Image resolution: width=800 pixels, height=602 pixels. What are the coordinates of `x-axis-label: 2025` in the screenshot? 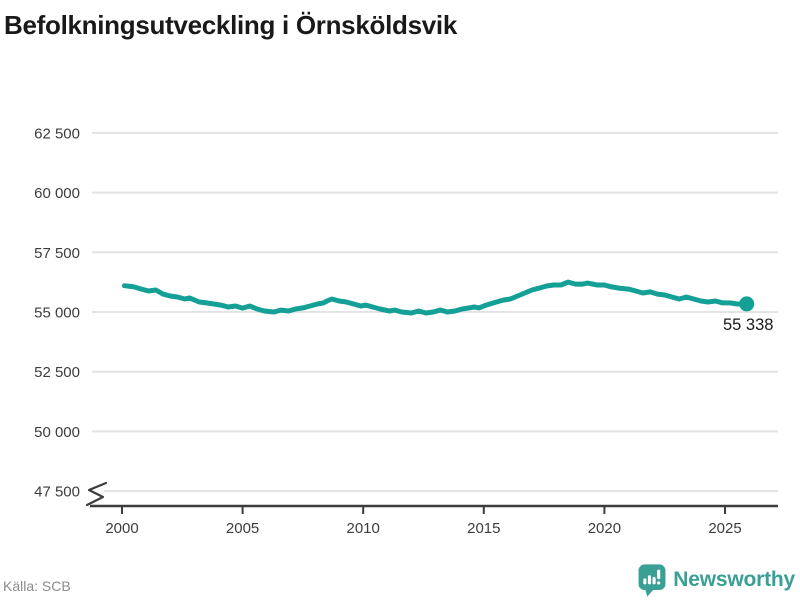 It's located at (724, 528).